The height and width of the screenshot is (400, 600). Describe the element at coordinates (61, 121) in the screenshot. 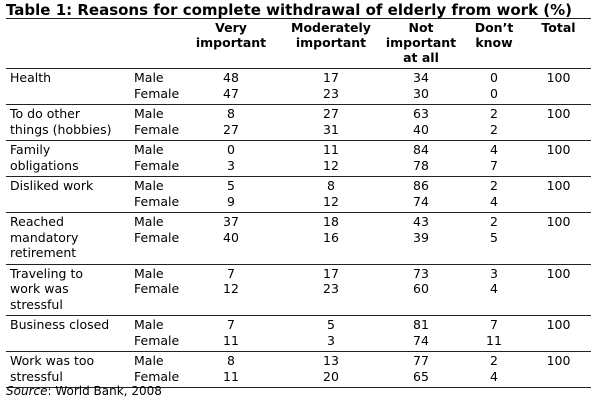

I see `reason-label: To do other things (hobbies)` at that location.